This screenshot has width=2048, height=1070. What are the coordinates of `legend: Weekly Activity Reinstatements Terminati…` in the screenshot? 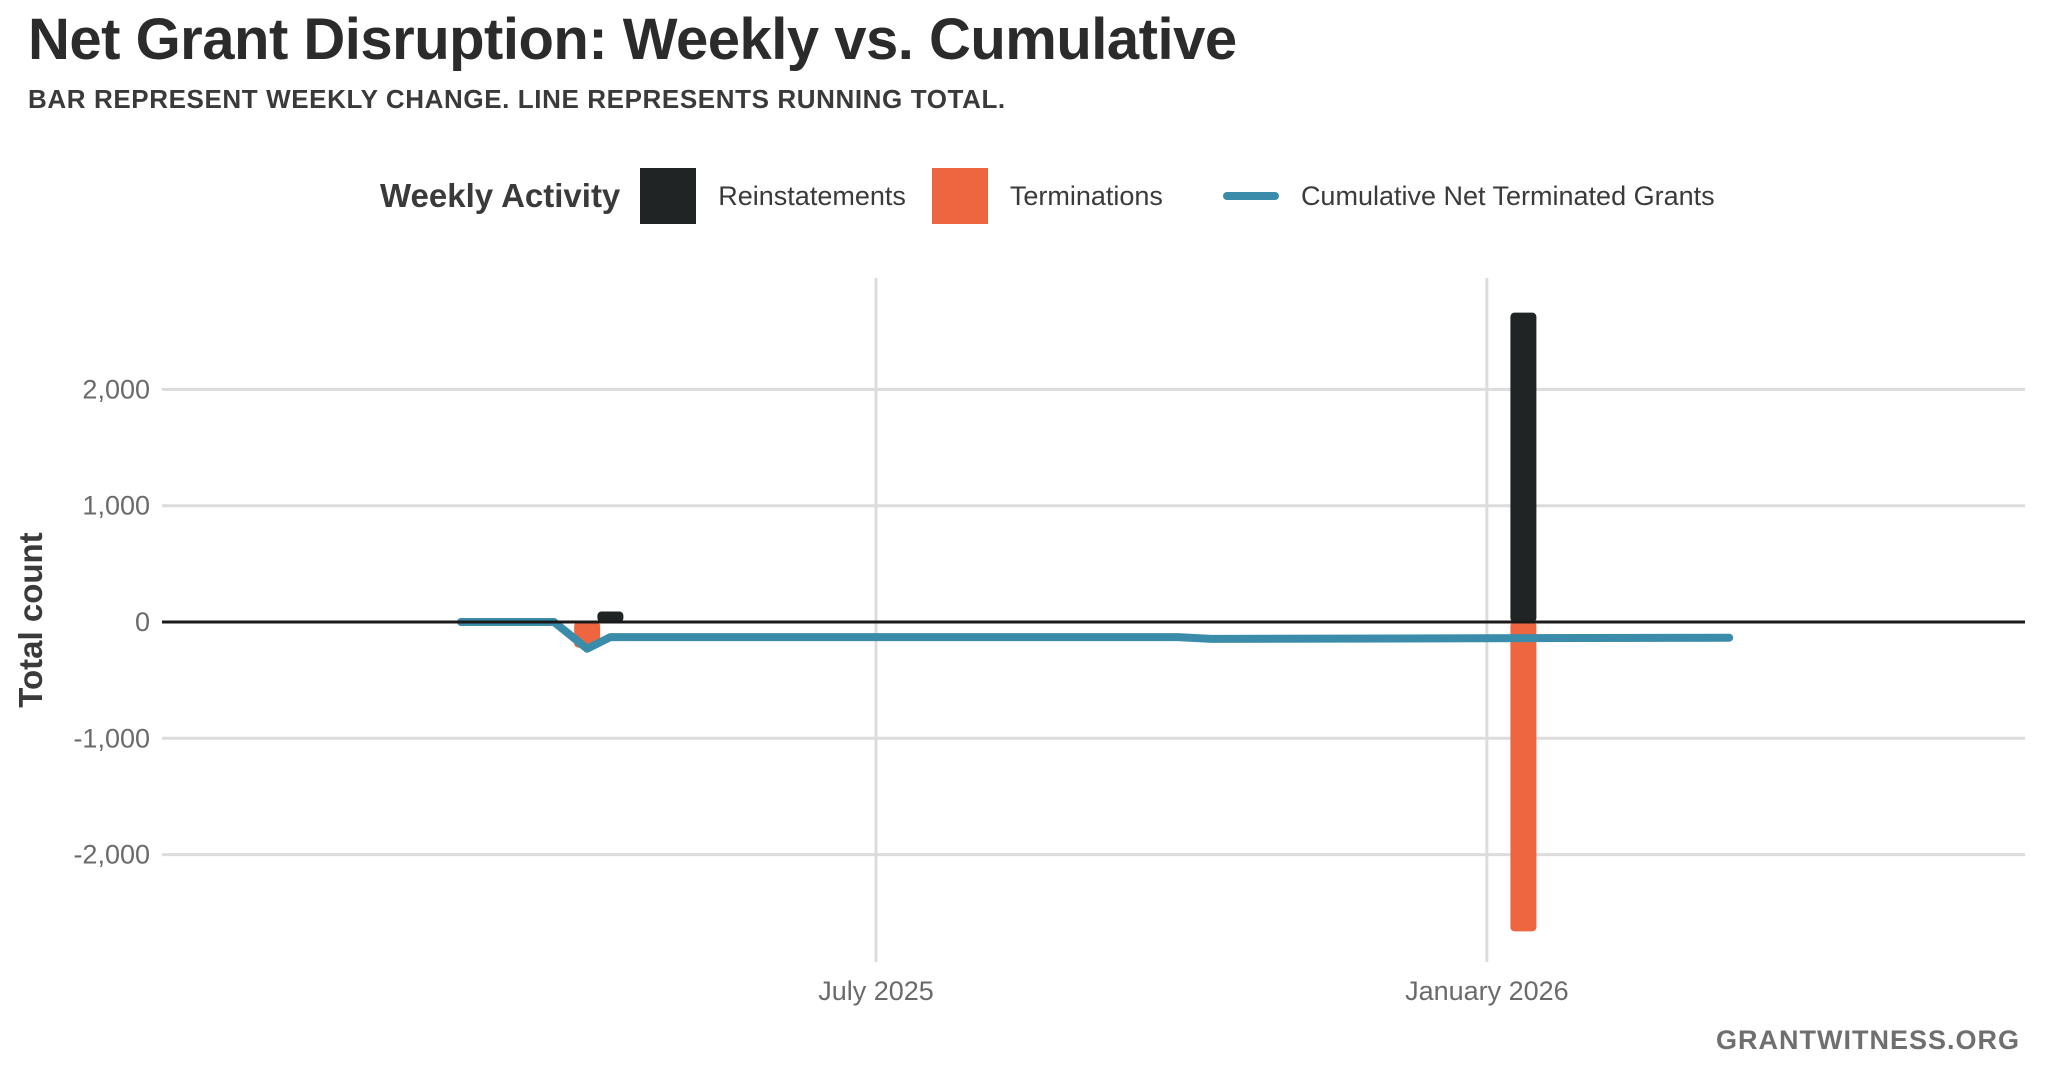 It's located at (1060, 196).